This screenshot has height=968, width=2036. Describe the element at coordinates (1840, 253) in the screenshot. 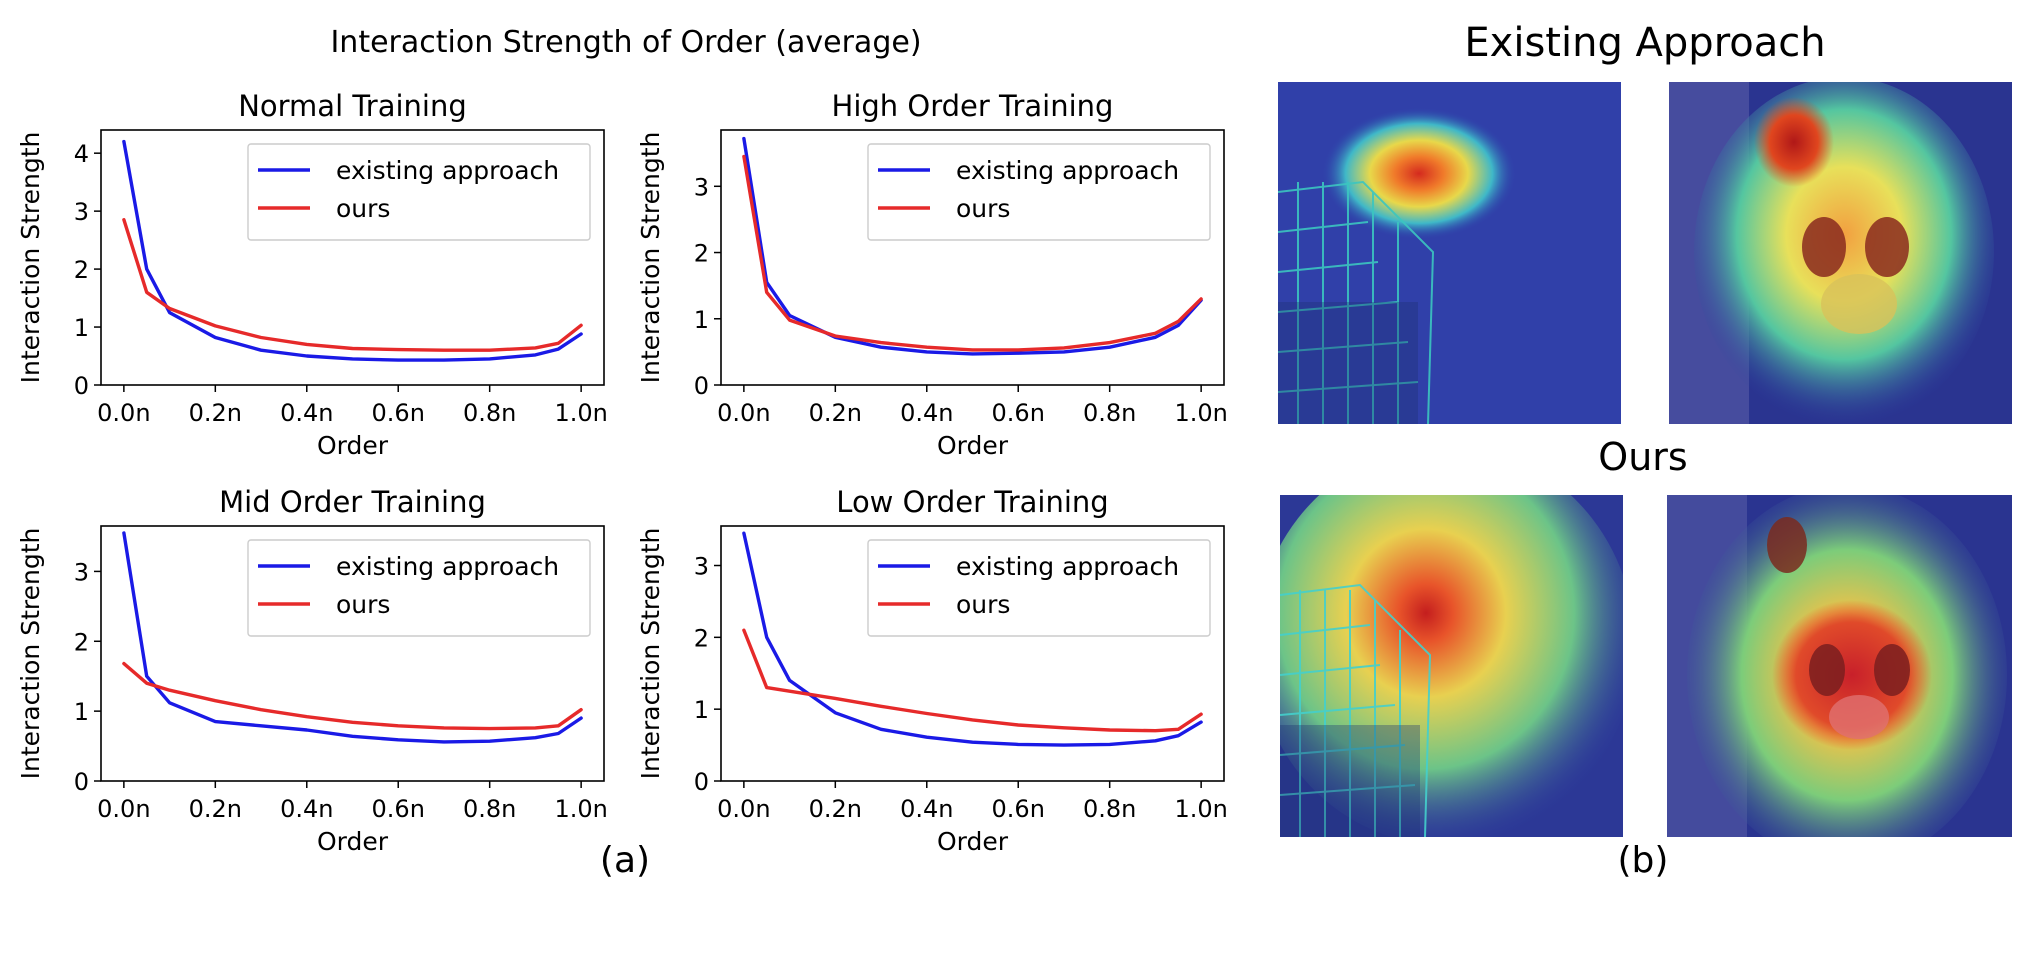

I see `heatmap-existing-panda` at that location.